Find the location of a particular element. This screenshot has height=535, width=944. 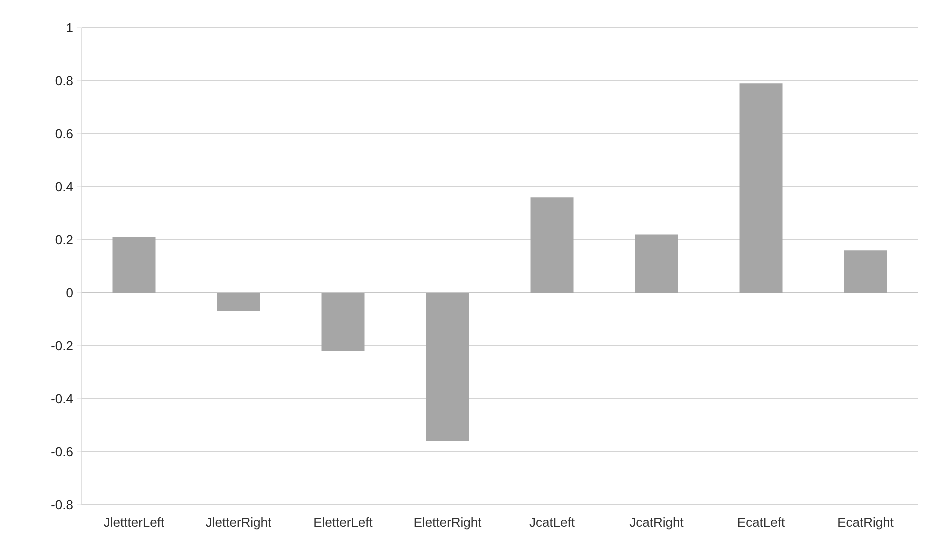

y-tick-label: 0.4 is located at coordinates (65, 187).